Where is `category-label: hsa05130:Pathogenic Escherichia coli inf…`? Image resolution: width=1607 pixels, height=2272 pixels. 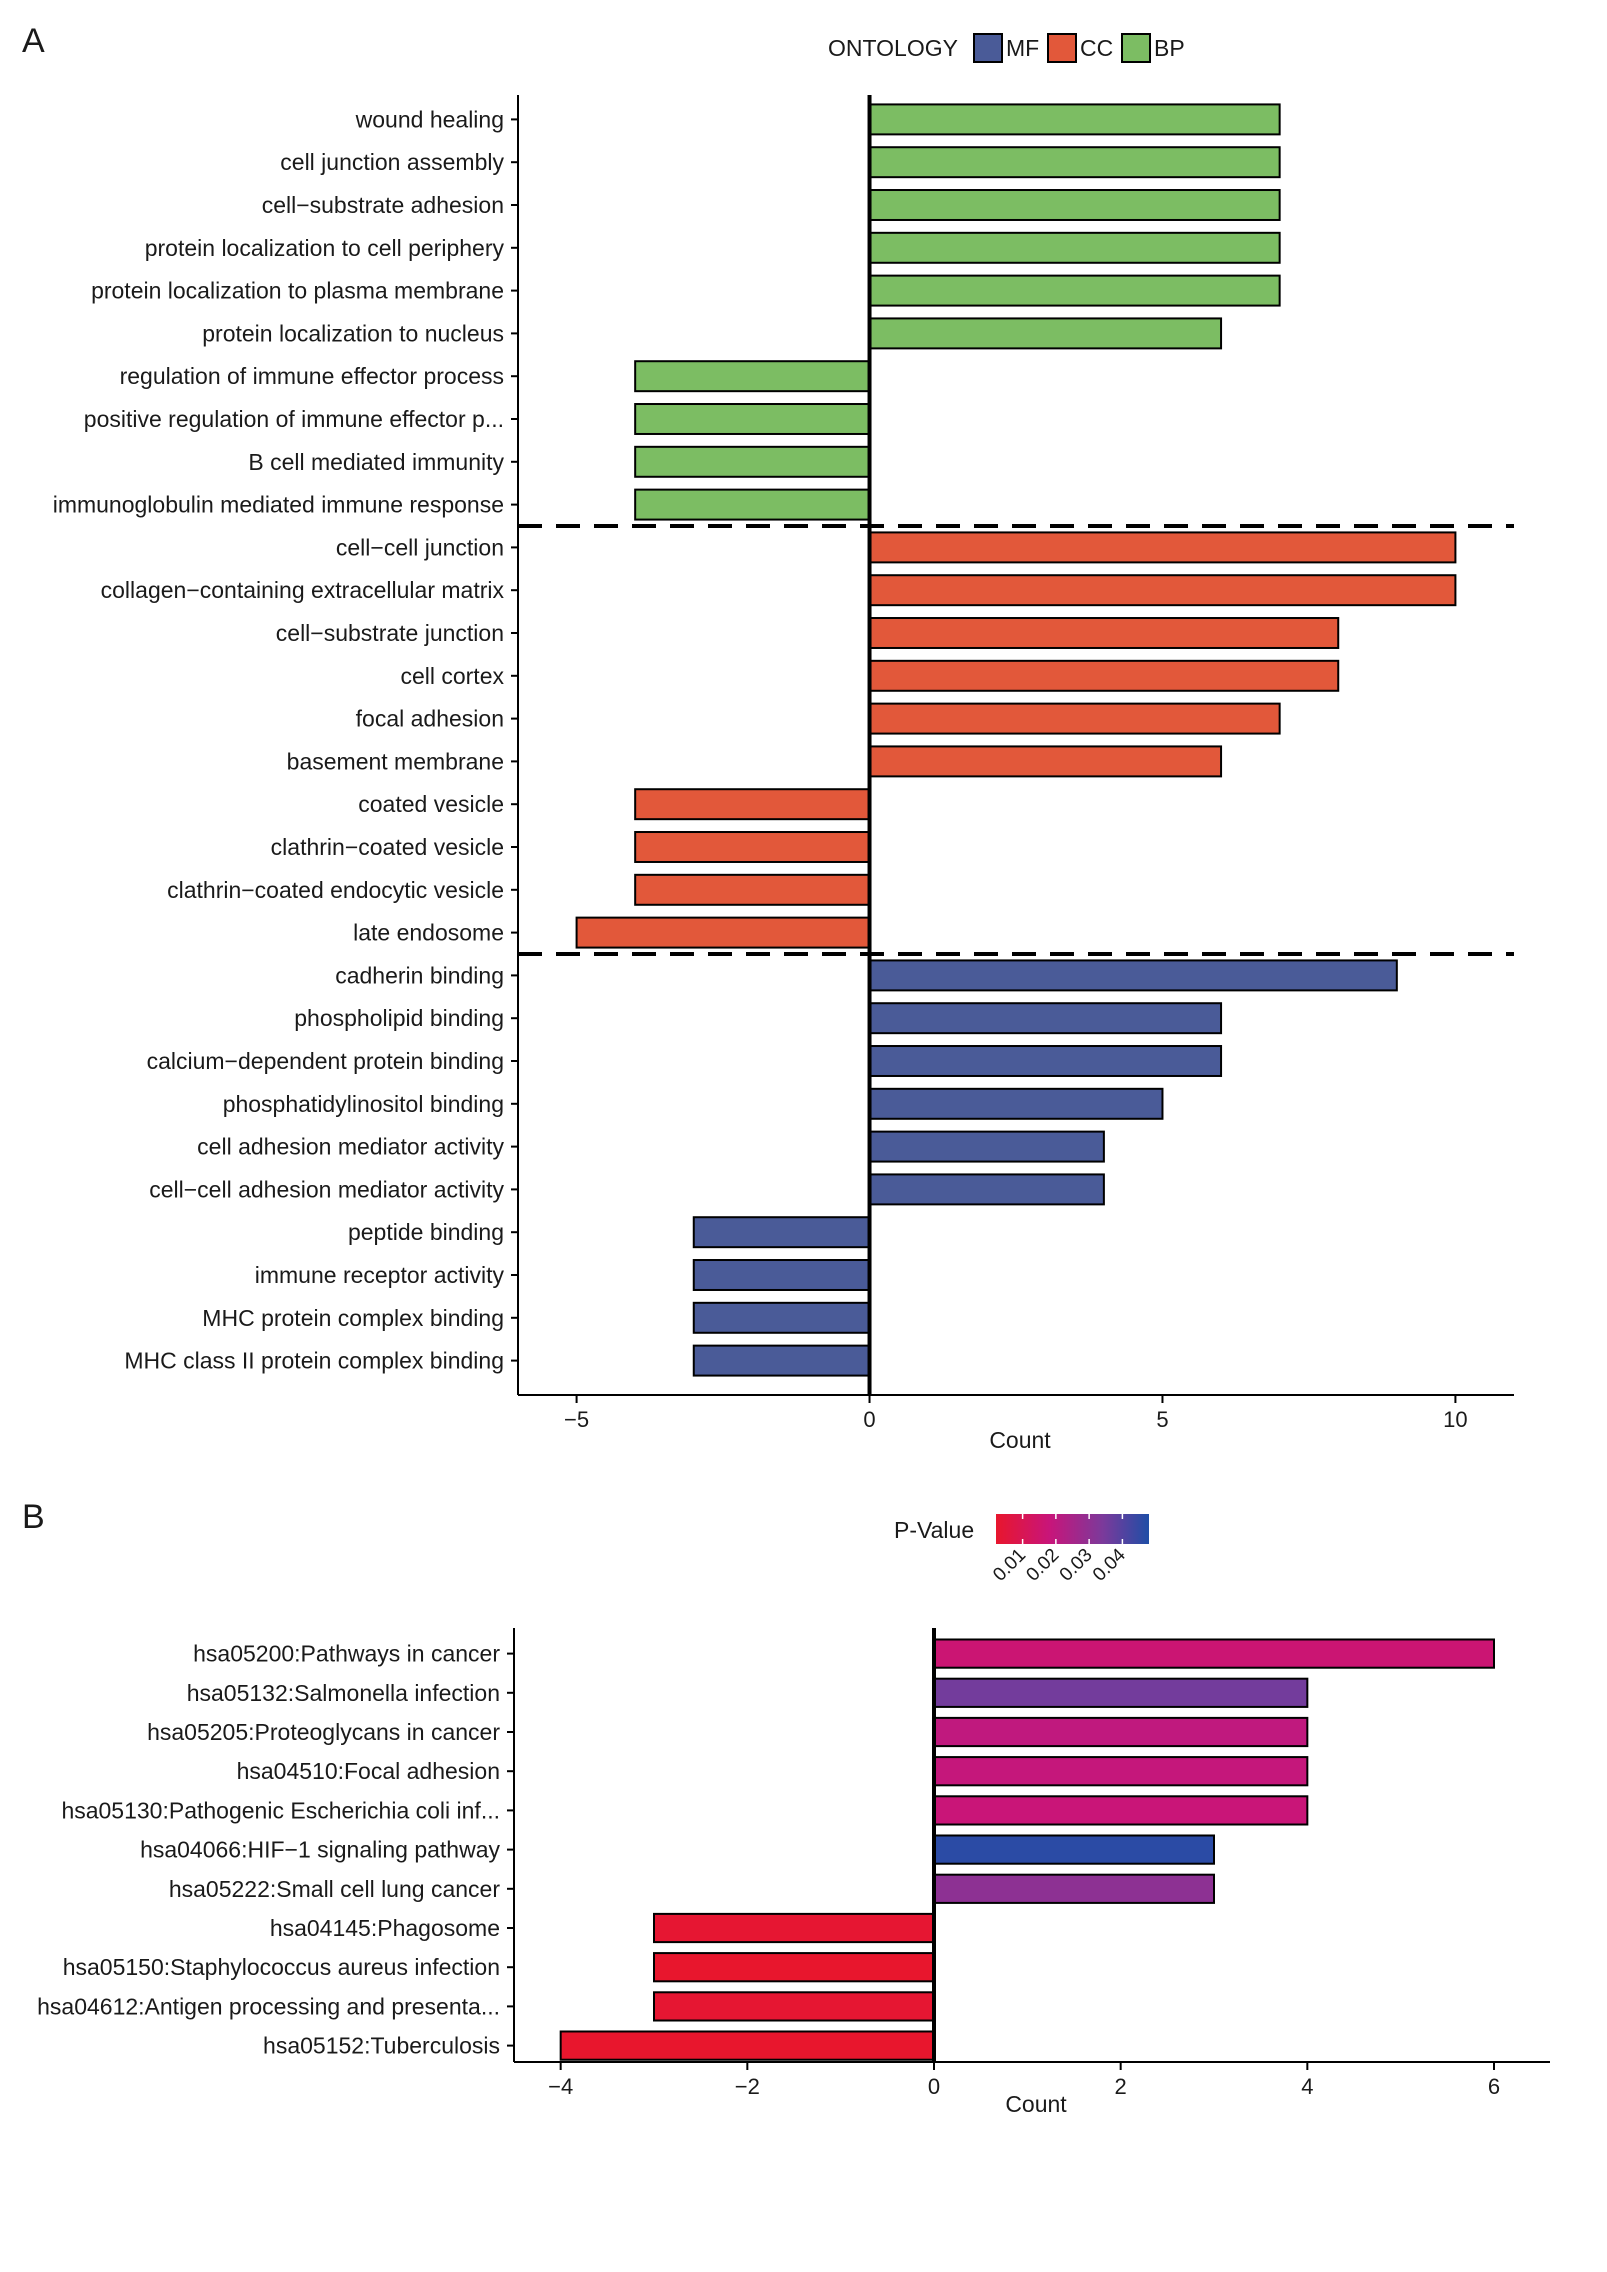 category-label: hsa05130:Pathogenic Escherichia coli inf… is located at coordinates (280, 1810).